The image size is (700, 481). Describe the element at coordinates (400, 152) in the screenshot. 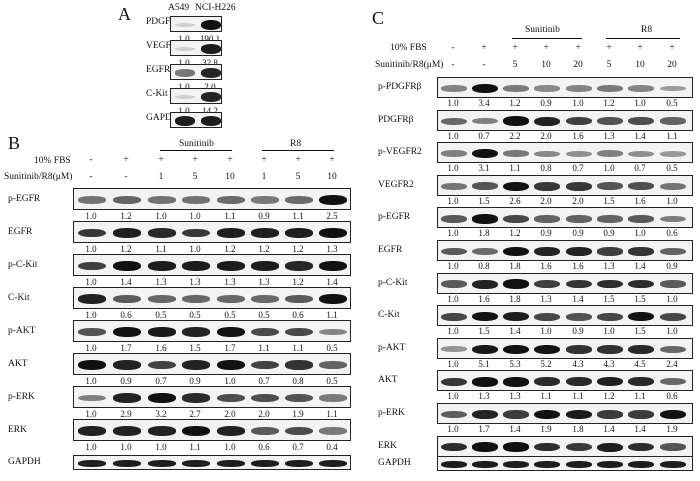

I see `row-label: p-VEGFR2` at that location.